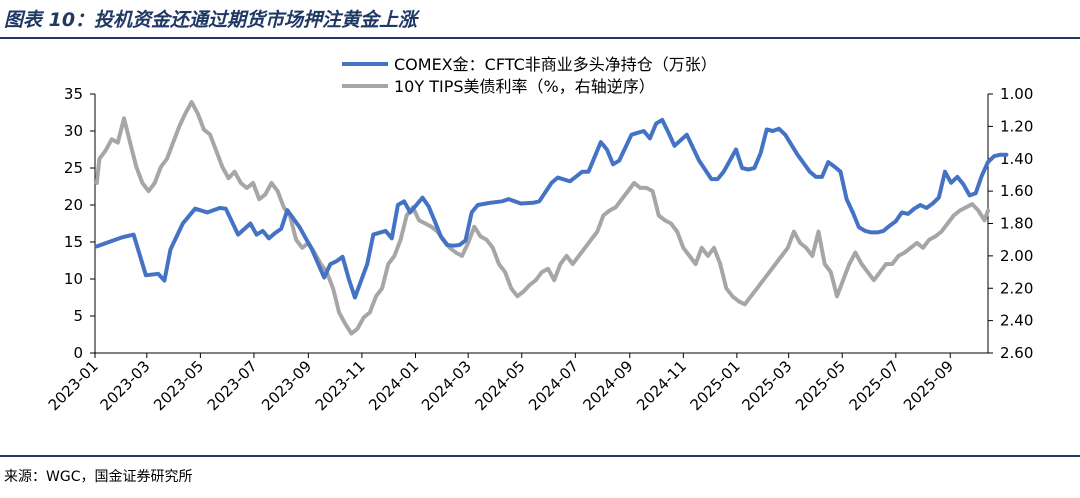  What do you see at coordinates (1016, 191) in the screenshot?
I see `right-y-tick-label: 1.60` at bounding box center [1016, 191].